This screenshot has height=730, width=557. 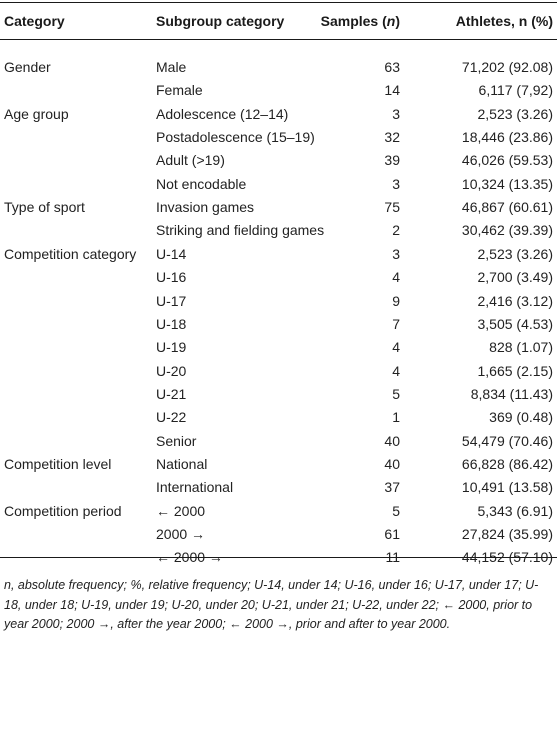 What do you see at coordinates (507, 487) in the screenshot?
I see `cell-athletes: 10,491 (13.58)` at bounding box center [507, 487].